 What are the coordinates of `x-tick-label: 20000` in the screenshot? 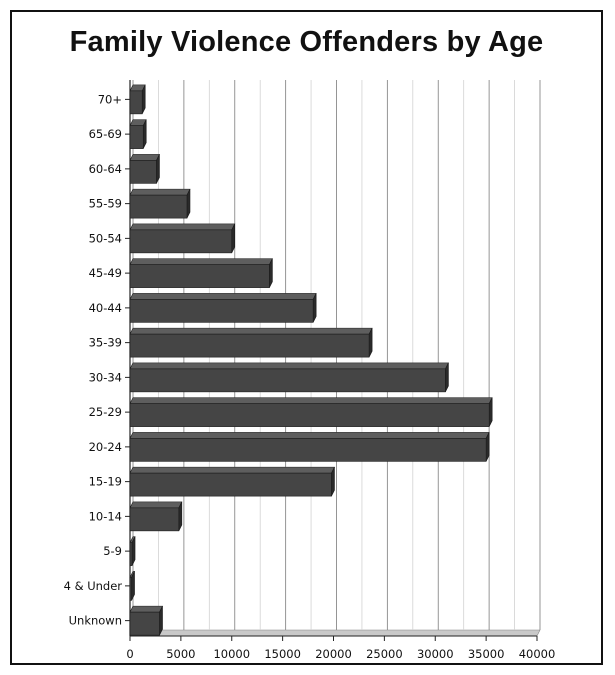 It's located at (333, 654).